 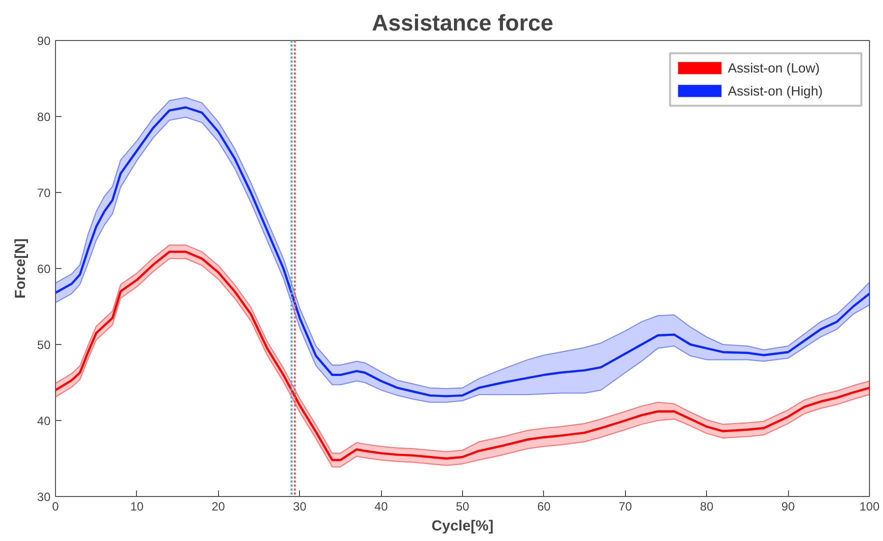 I want to click on y-tick-label: 40, so click(x=44, y=421).